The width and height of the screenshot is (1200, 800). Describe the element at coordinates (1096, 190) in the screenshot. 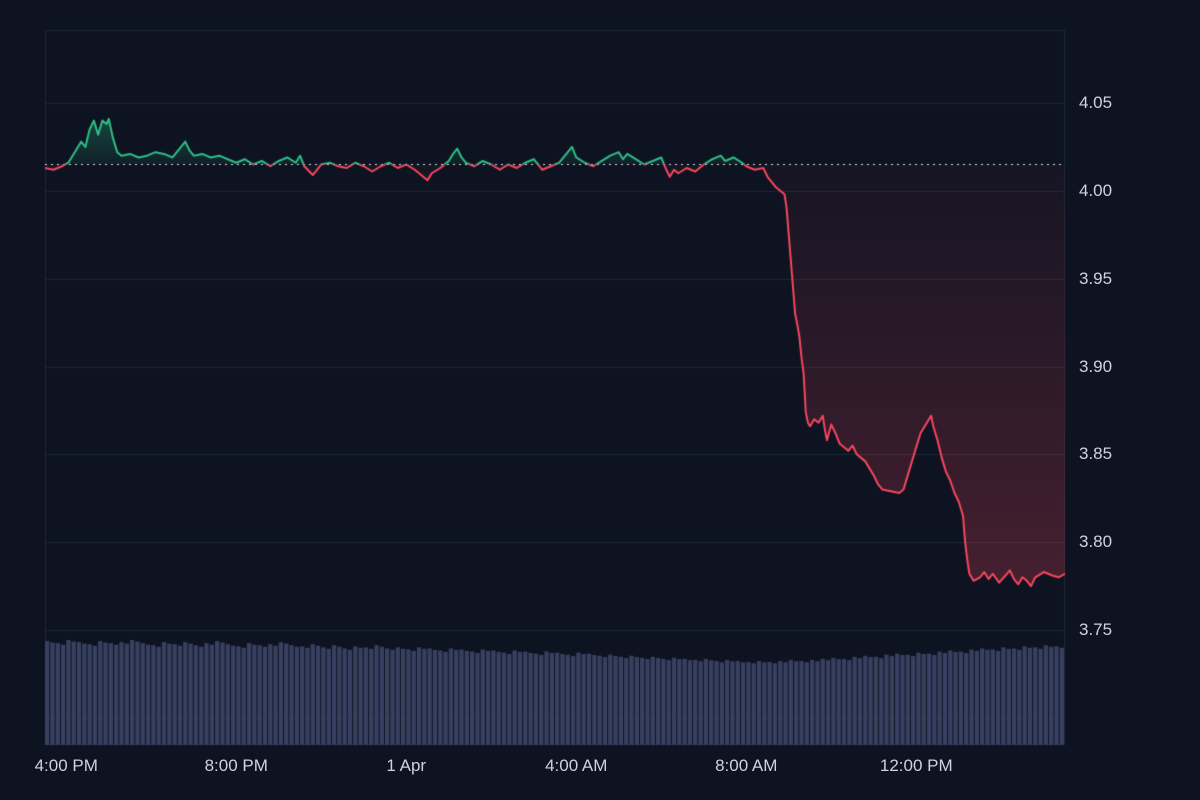

I see `y-axis-label: 4.00` at that location.